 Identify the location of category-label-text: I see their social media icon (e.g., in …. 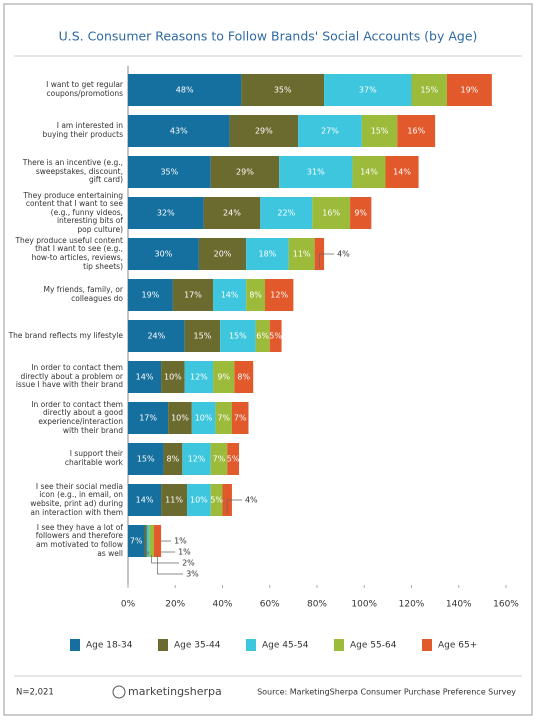
(76, 499).